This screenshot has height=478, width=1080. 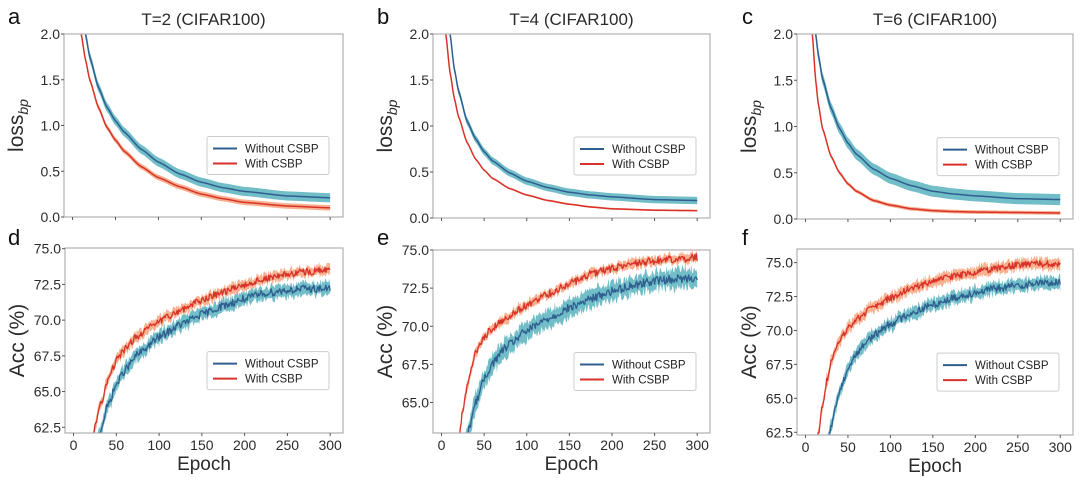 I want to click on panel-letter: c, so click(x=747, y=16).